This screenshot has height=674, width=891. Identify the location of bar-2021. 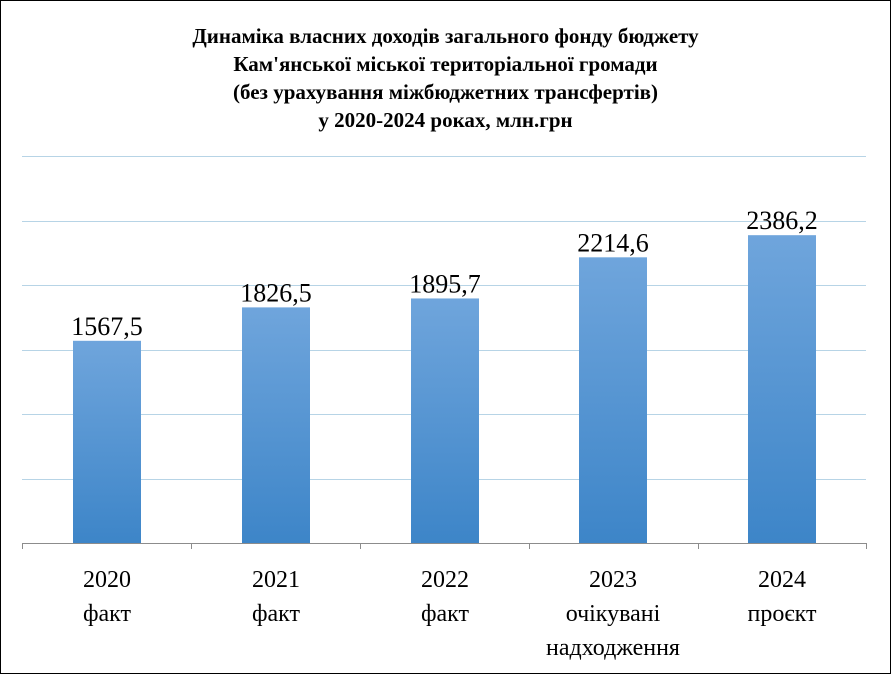
(276, 425).